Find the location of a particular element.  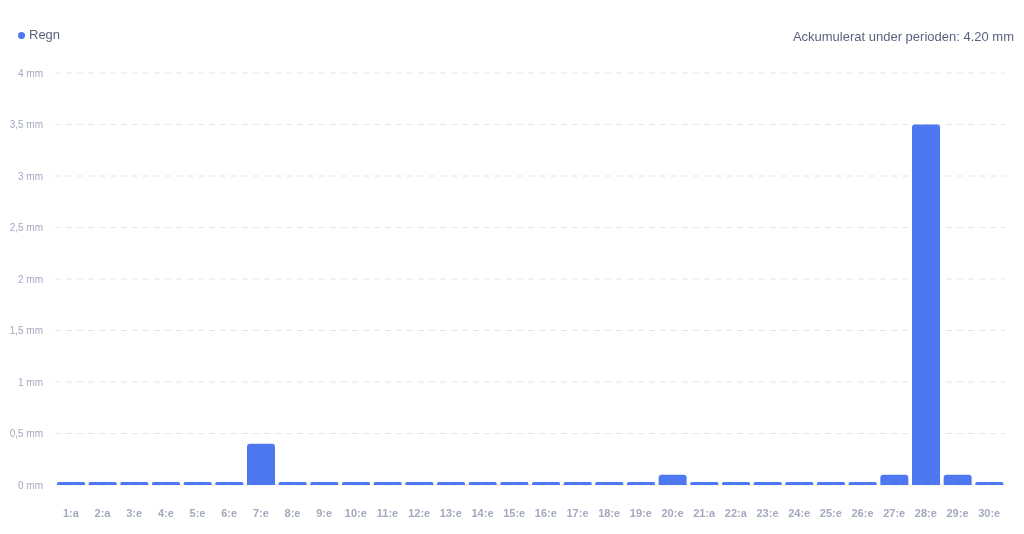

x-tick-label: 13:e is located at coordinates (450, 512).